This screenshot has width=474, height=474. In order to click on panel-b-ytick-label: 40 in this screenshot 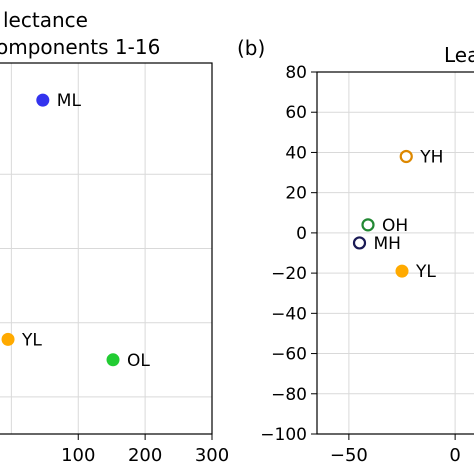, I will do `click(296, 153)`.